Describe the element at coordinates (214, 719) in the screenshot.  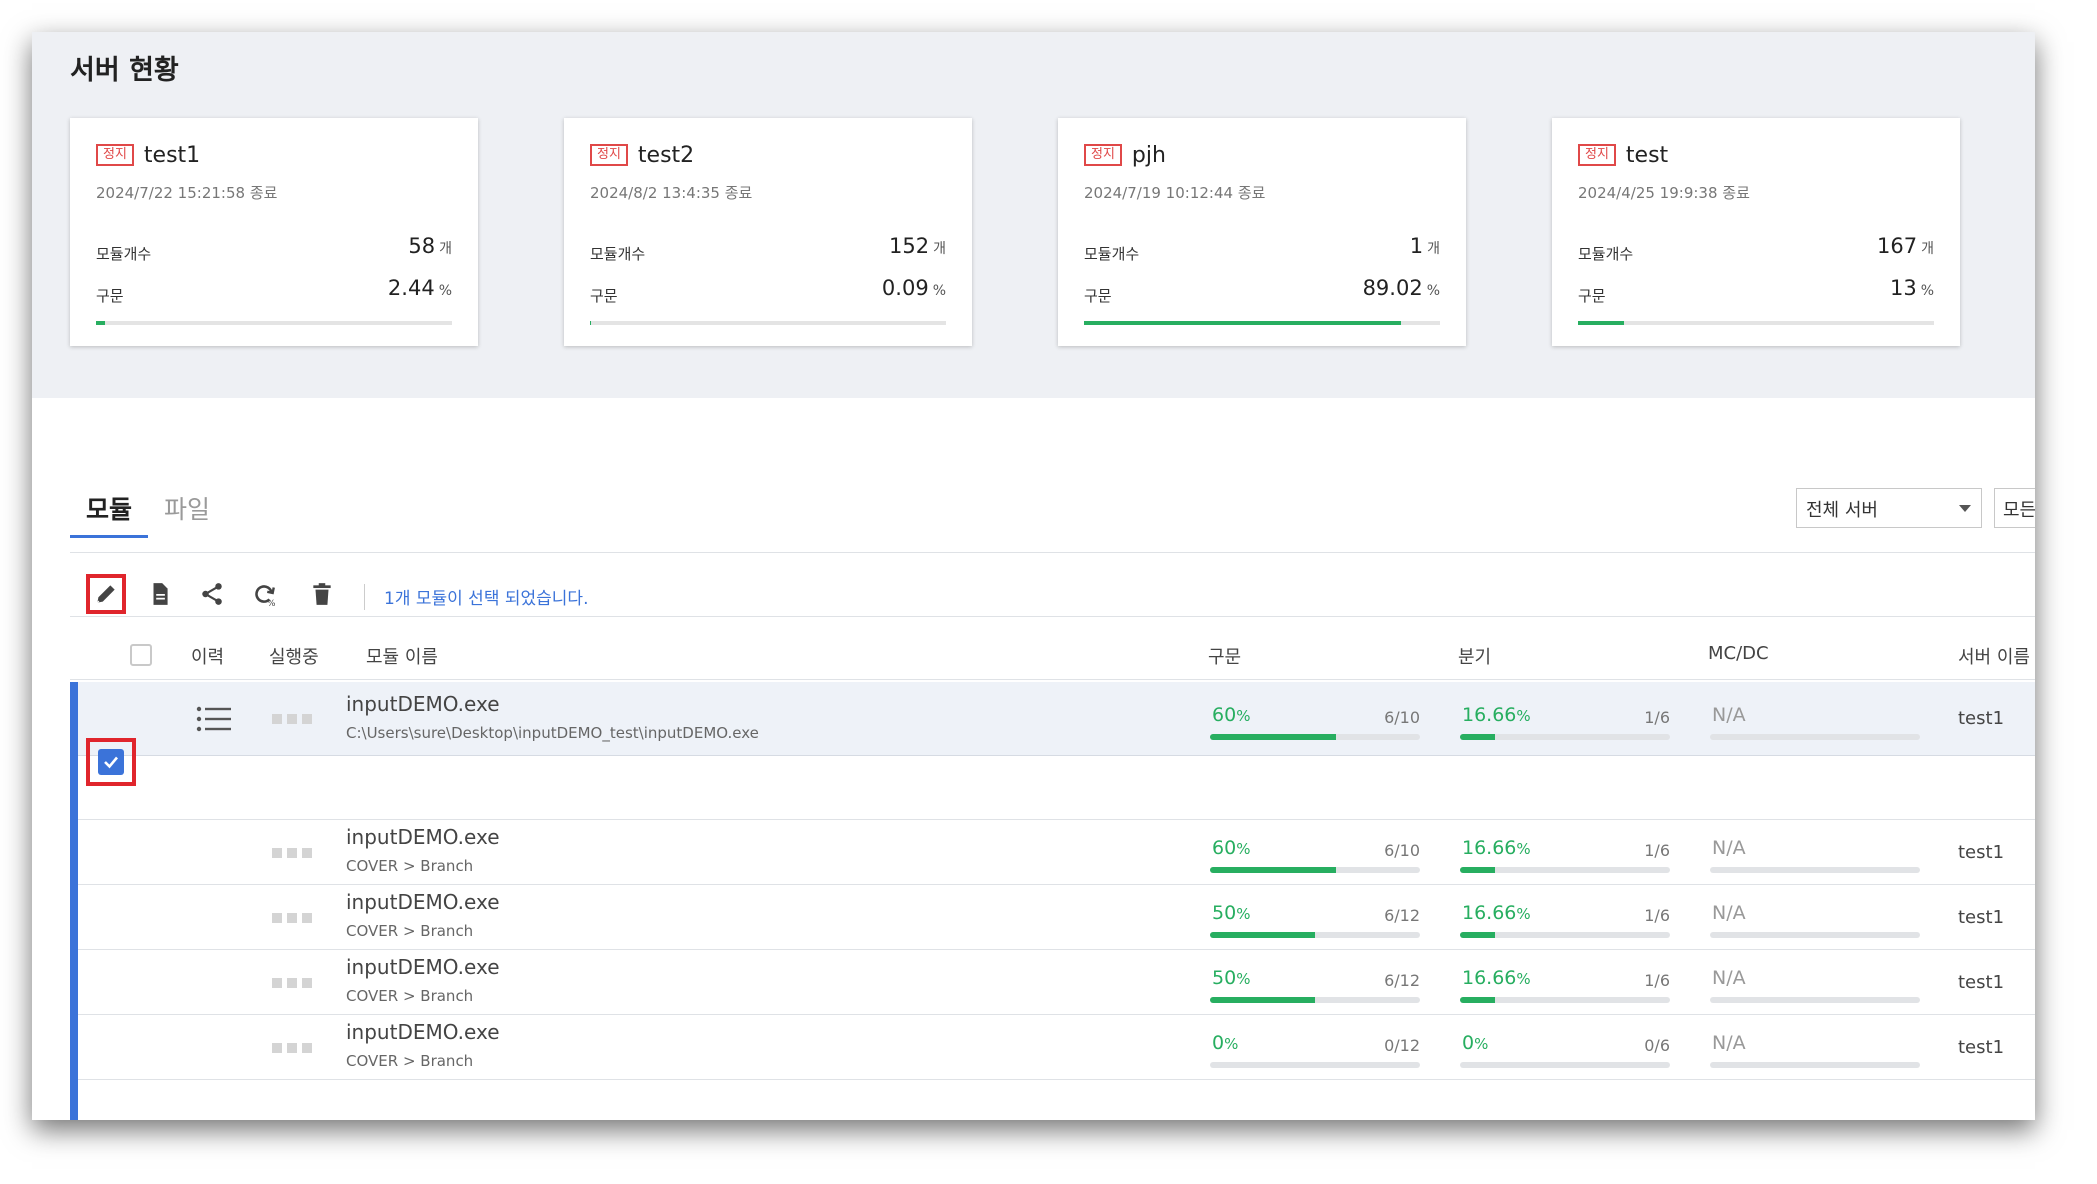
I see `list-icon` at that location.